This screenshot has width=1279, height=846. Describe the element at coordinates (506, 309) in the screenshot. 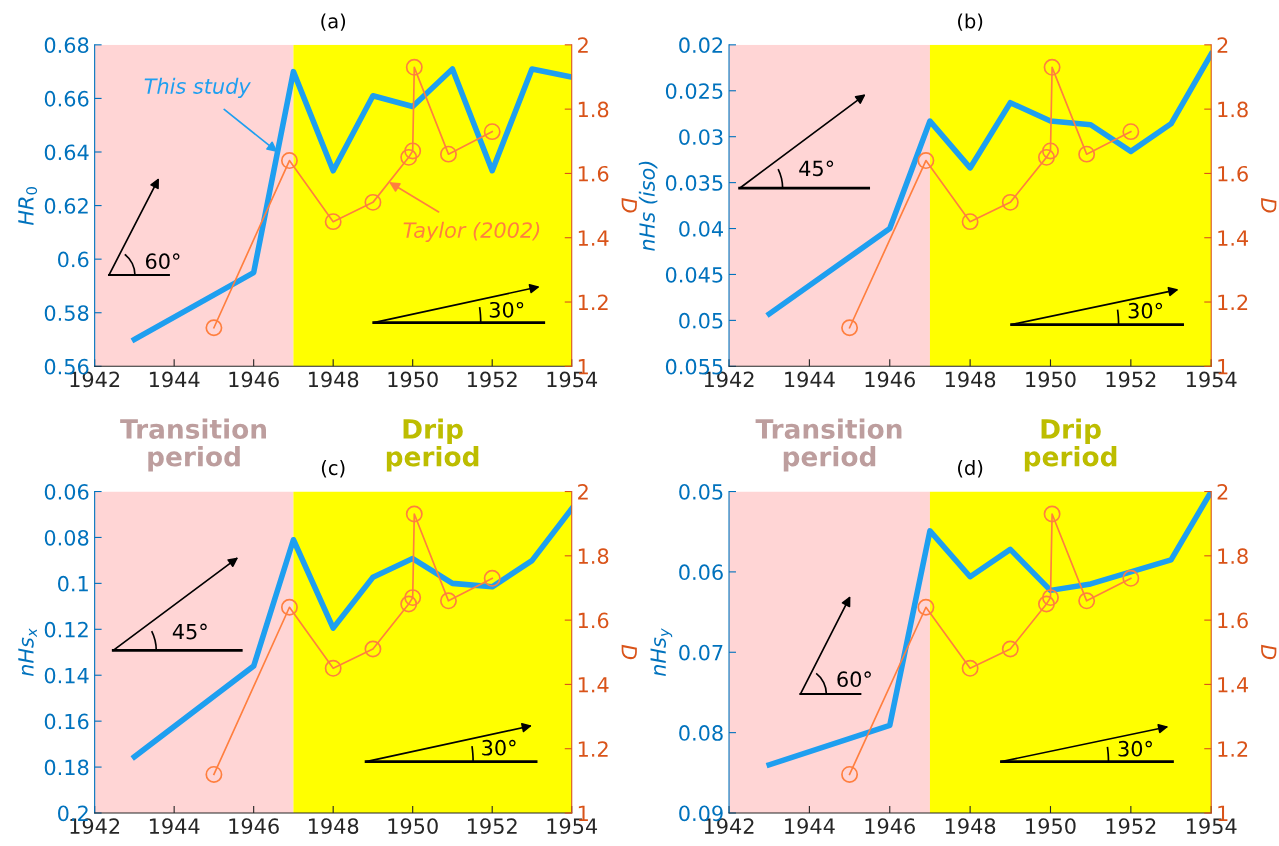

I see `annotation: 30°` at that location.